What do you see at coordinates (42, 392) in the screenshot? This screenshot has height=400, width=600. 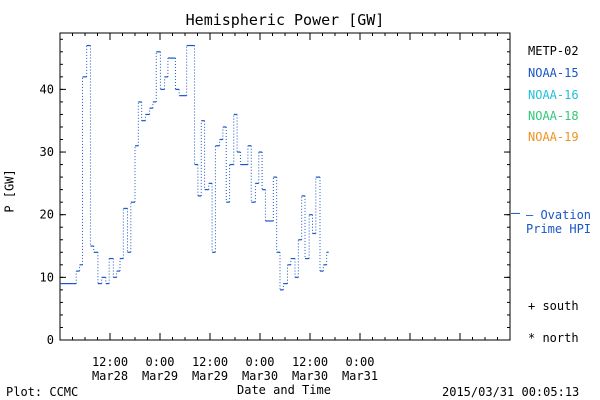 I see `plot-credit: Plot: CCMC` at bounding box center [42, 392].